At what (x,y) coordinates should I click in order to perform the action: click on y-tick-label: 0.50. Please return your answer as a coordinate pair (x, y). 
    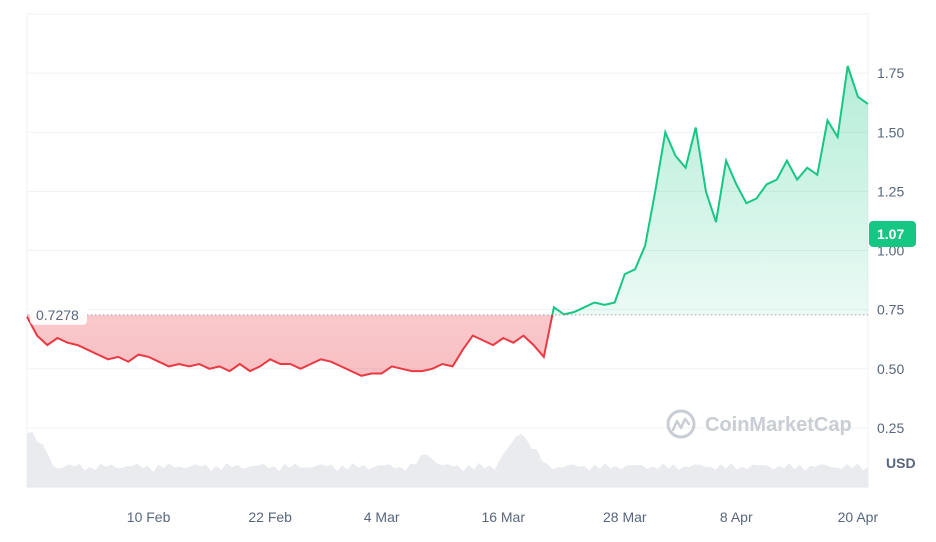
    Looking at the image, I should click on (890, 369).